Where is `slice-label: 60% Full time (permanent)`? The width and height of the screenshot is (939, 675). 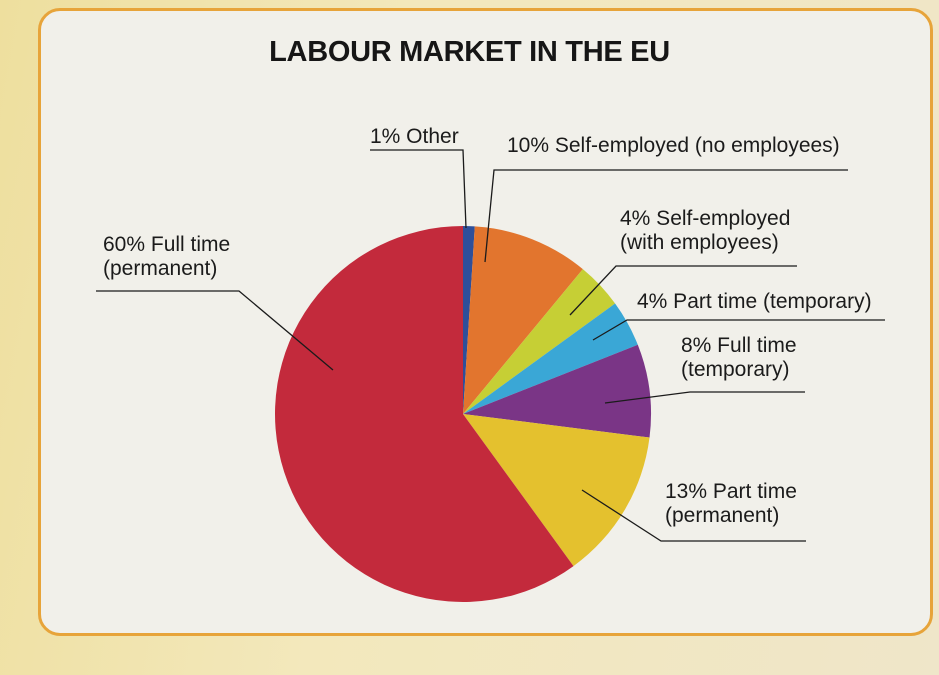 slice-label: 60% Full time (permanent) is located at coordinates (166, 256).